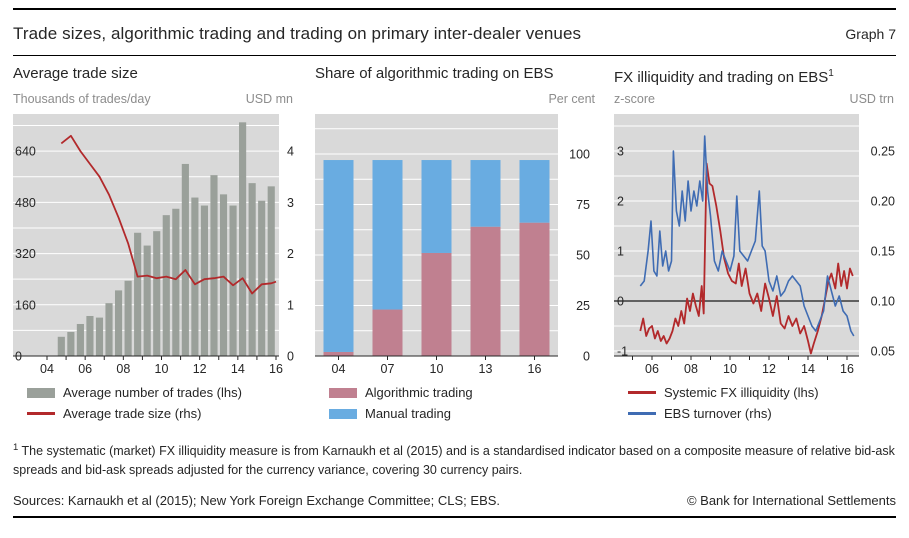 Image resolution: width=909 pixels, height=538 pixels. Describe the element at coordinates (456, 101) in the screenshot. I see `axis-units-row: Per cent` at that location.